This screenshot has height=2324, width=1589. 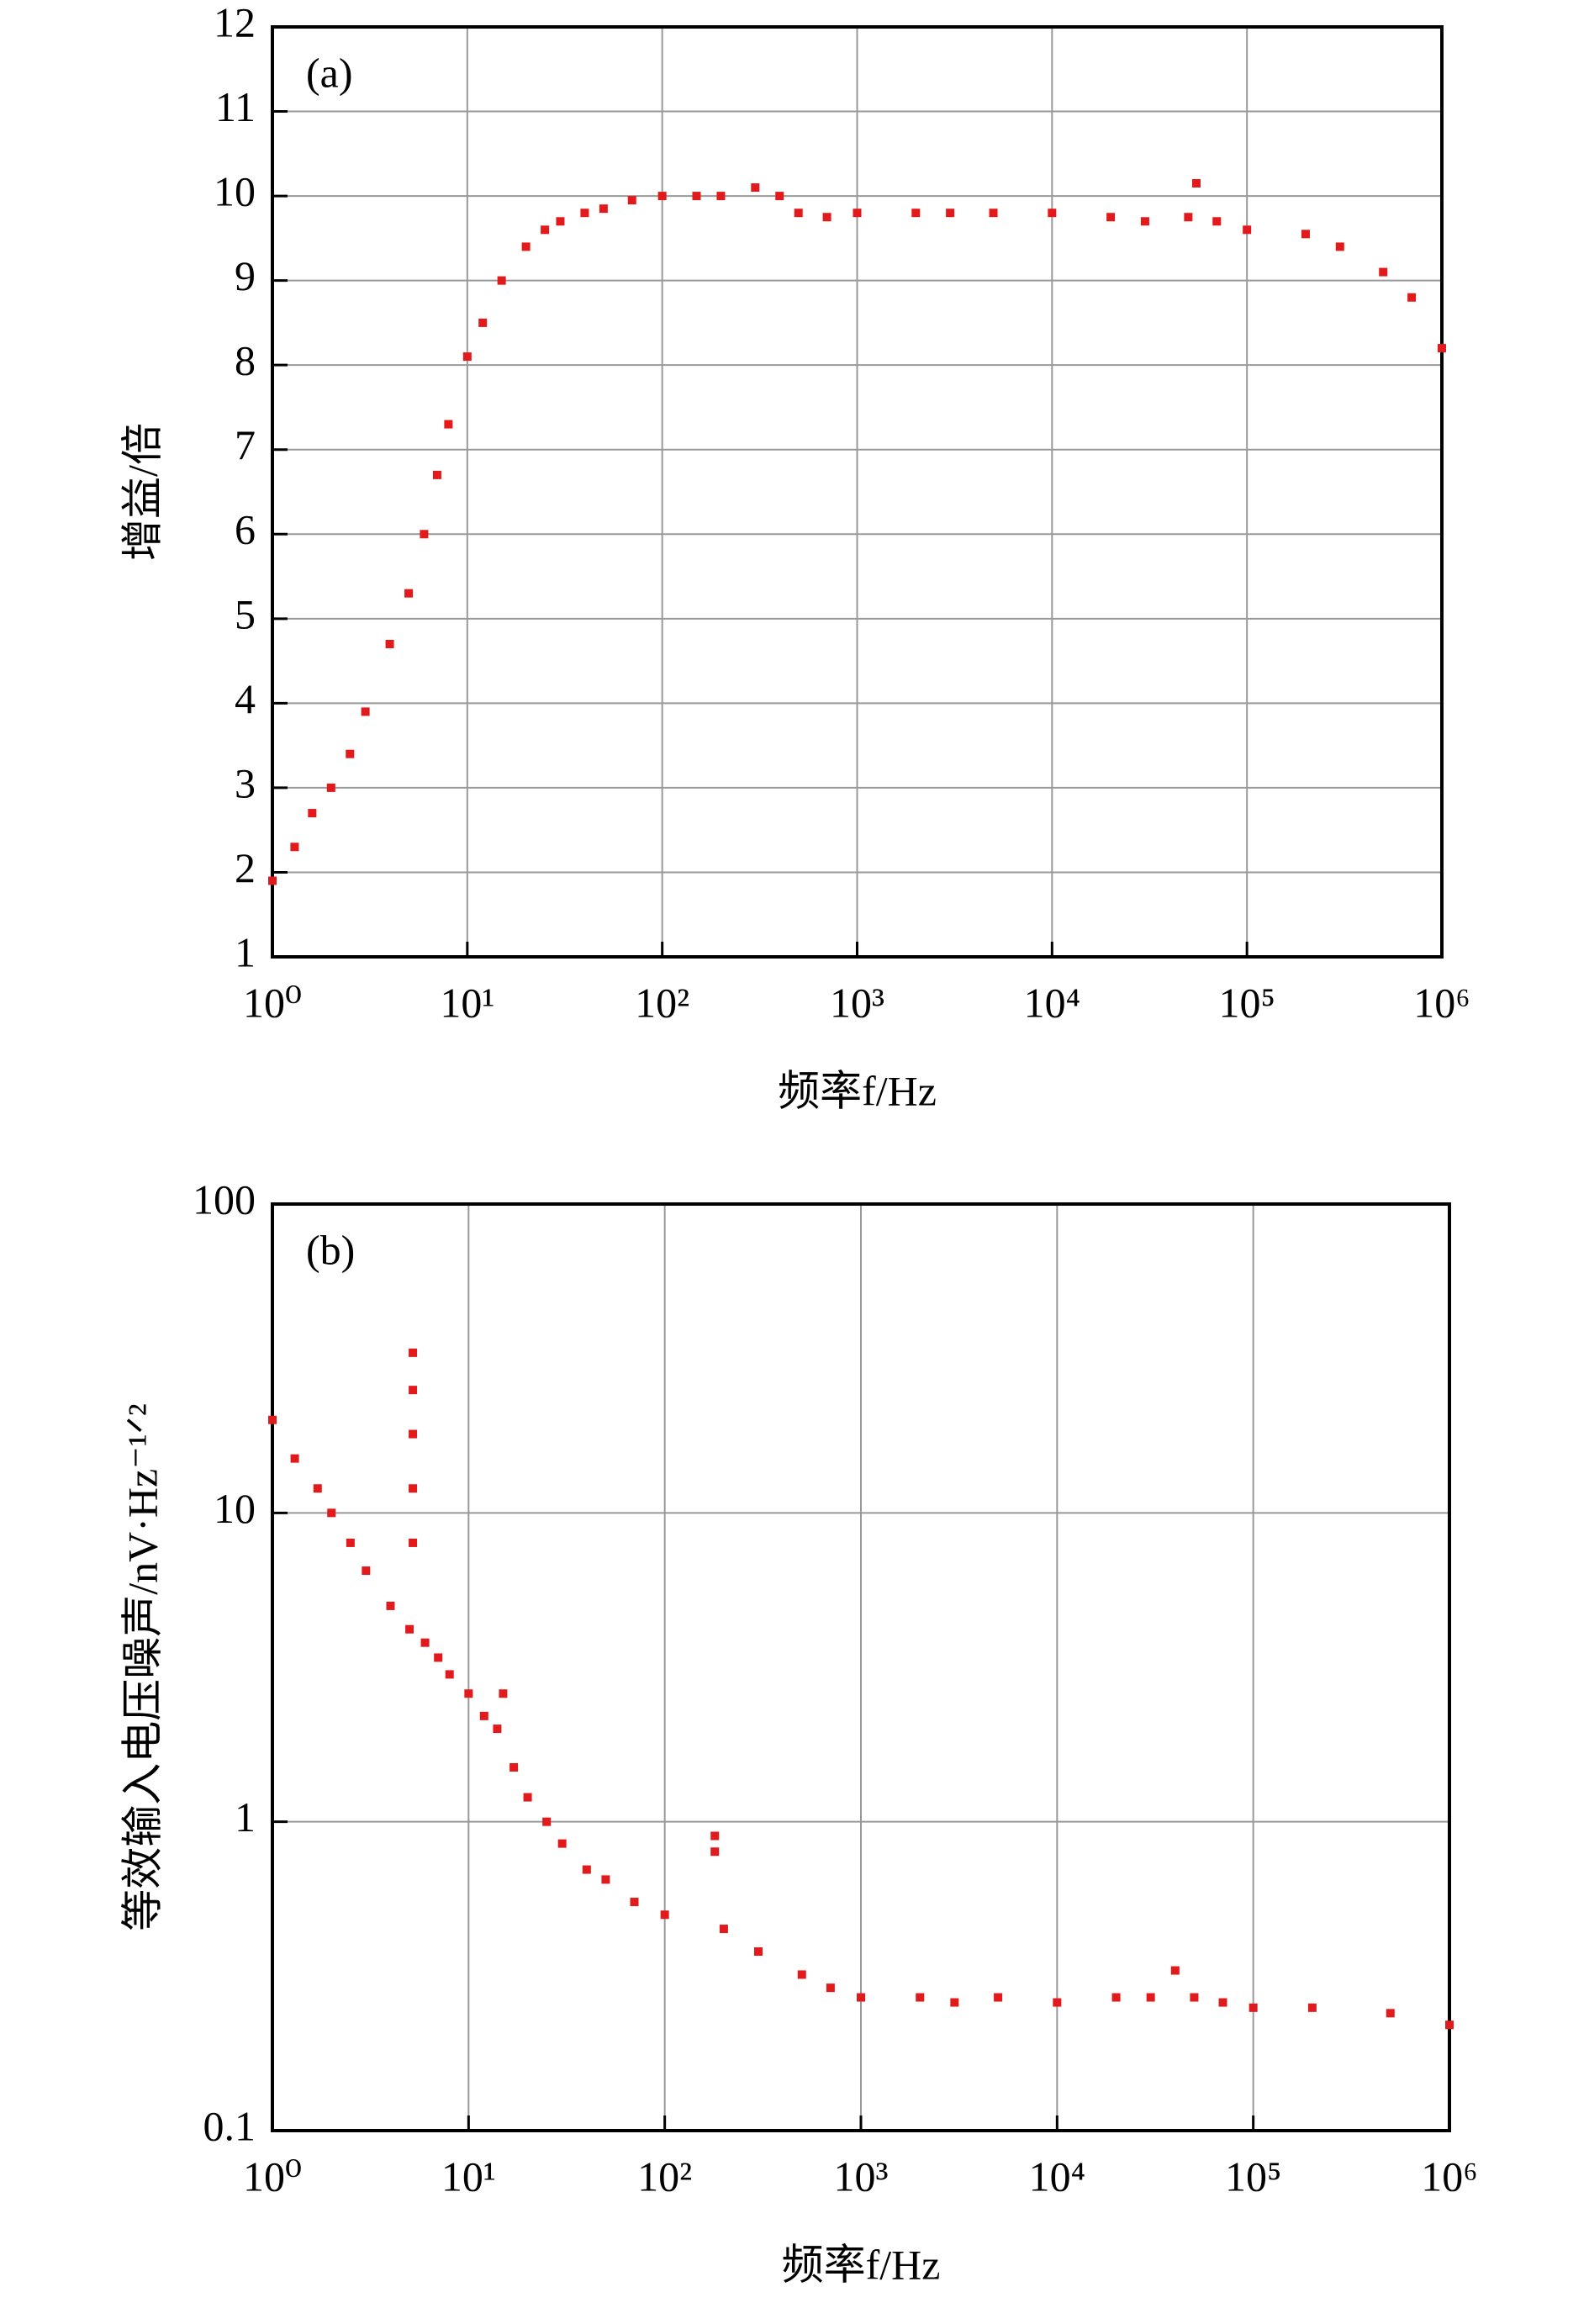 What do you see at coordinates (229, 2125) in the screenshot?
I see `y-tick-label: 0.1` at bounding box center [229, 2125].